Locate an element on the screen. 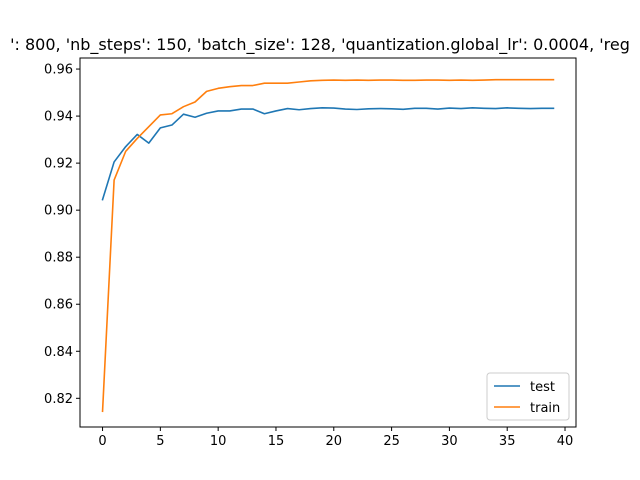 The image size is (640, 480). y-axis: 0.82 0.84 0.86 0.88 0.90 0.92 0.94 0.96 is located at coordinates (62, 235).